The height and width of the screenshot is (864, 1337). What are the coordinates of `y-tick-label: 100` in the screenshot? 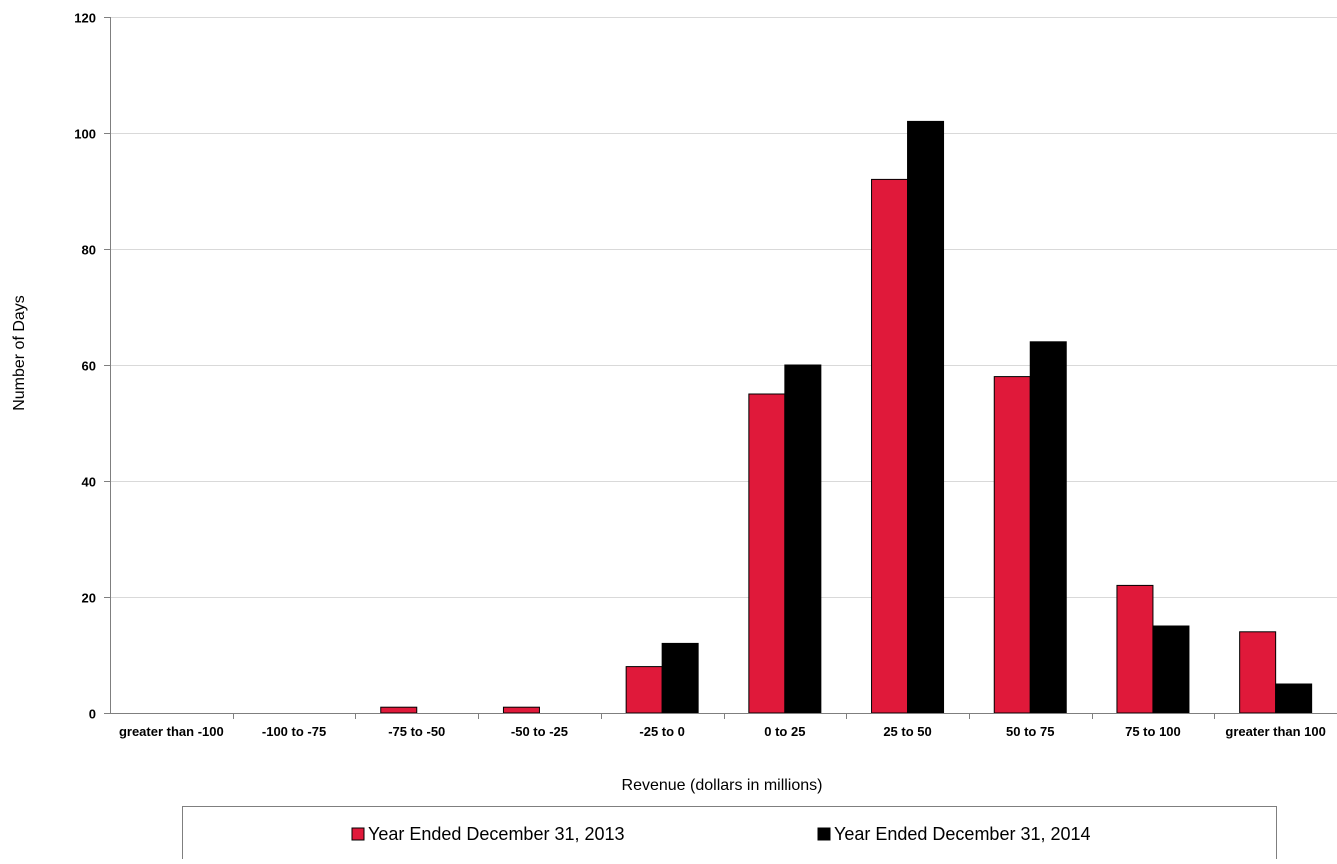 It's located at (85, 134).